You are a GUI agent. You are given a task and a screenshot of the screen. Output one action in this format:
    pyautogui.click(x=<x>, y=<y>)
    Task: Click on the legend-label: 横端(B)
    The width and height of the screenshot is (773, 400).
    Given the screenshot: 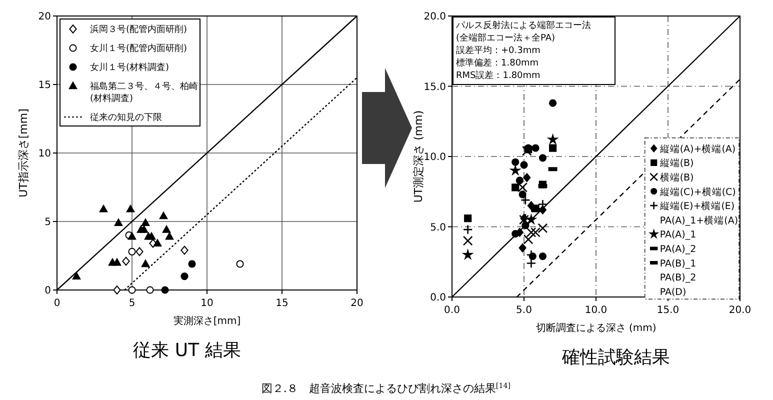 What is the action you would take?
    pyautogui.click(x=677, y=177)
    